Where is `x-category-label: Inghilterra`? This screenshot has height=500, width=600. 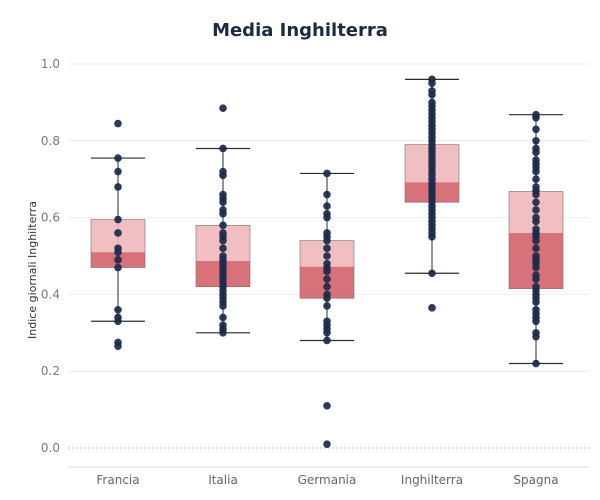 x-category-label: Inghilterra is located at coordinates (432, 480).